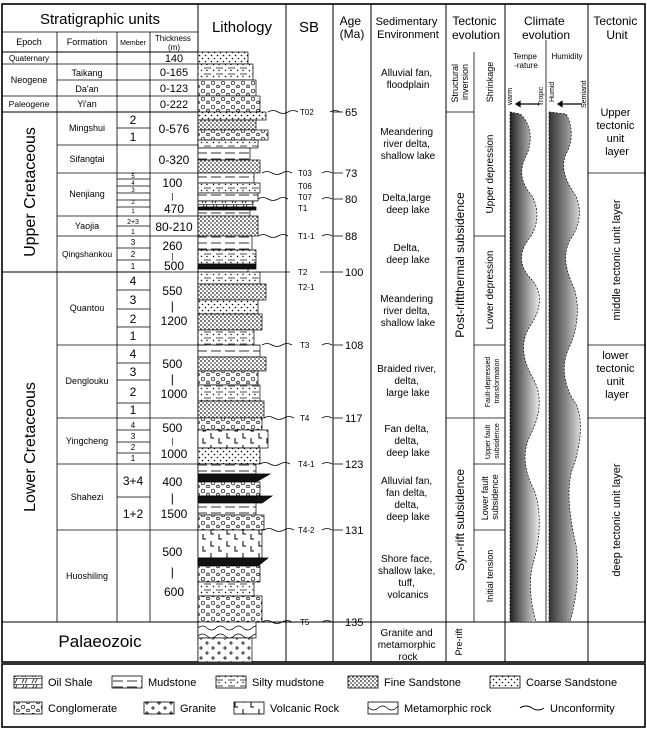  What do you see at coordinates (354, 531) in the screenshot?
I see `age-label: 131` at bounding box center [354, 531].